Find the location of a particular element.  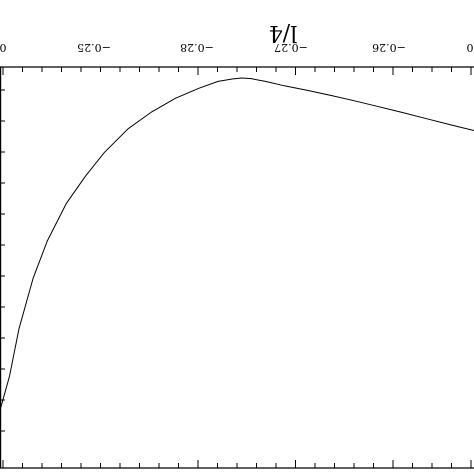

x-axis-title: l/4 is located at coordinates (283, 32).